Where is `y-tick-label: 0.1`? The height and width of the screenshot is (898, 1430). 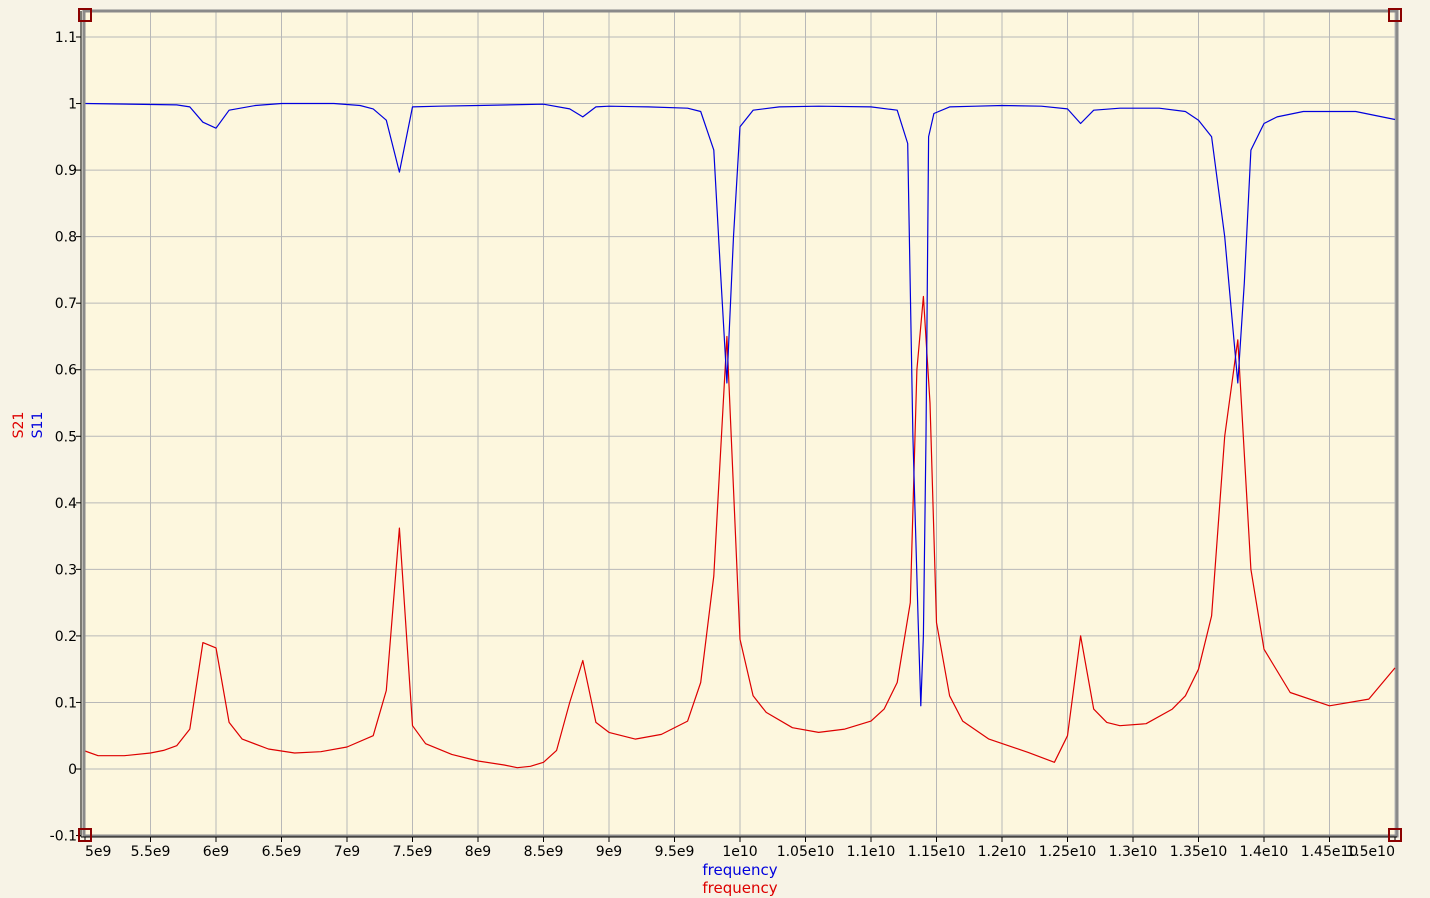 y-tick-label: 0.1 is located at coordinates (66, 703).